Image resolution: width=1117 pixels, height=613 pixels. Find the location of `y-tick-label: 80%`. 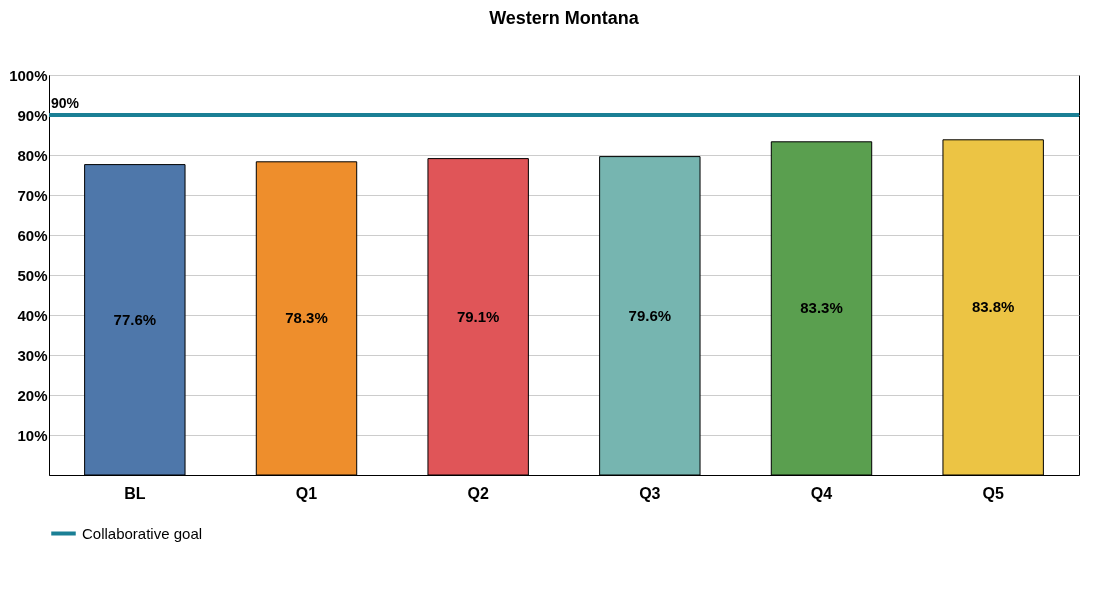

y-tick-label: 80% is located at coordinates (32, 155).